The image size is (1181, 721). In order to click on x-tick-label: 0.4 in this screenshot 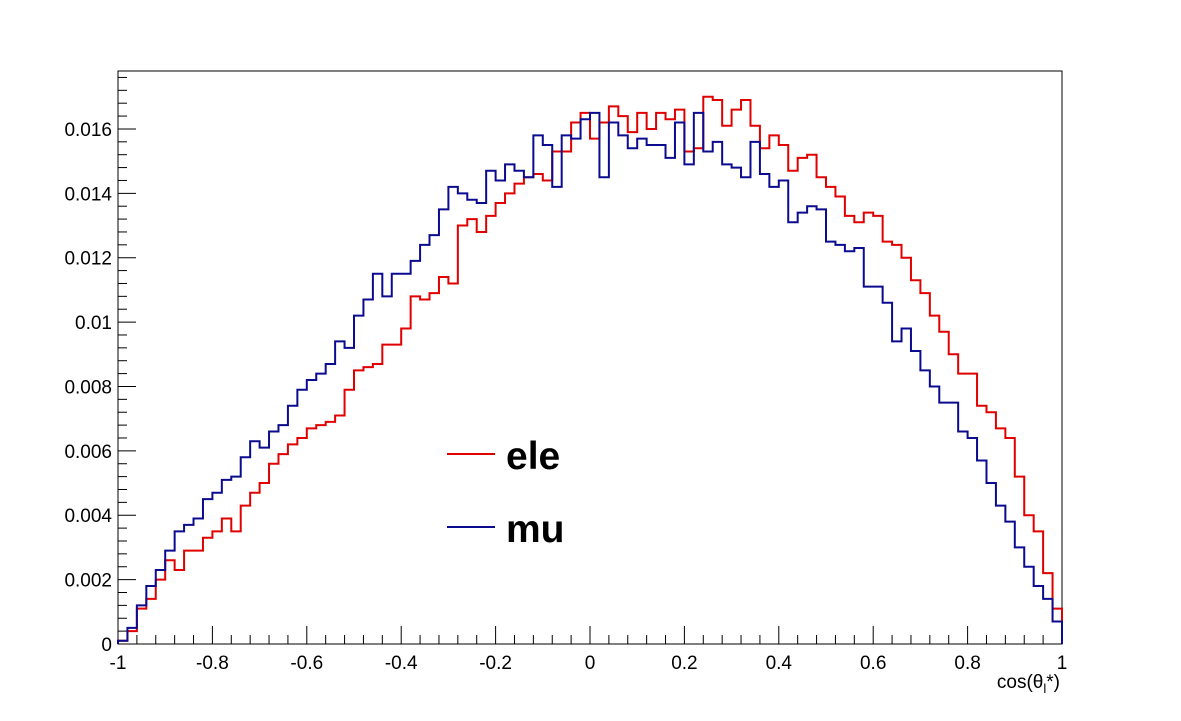, I will do `click(779, 663)`.